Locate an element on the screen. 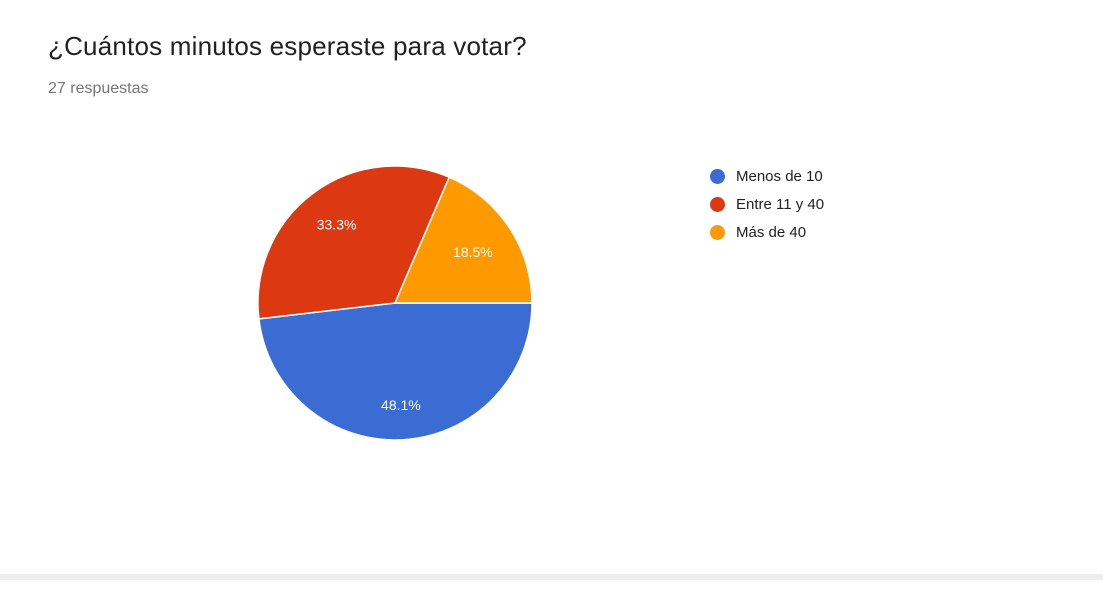  legend-item: Menos de 10 is located at coordinates (767, 176).